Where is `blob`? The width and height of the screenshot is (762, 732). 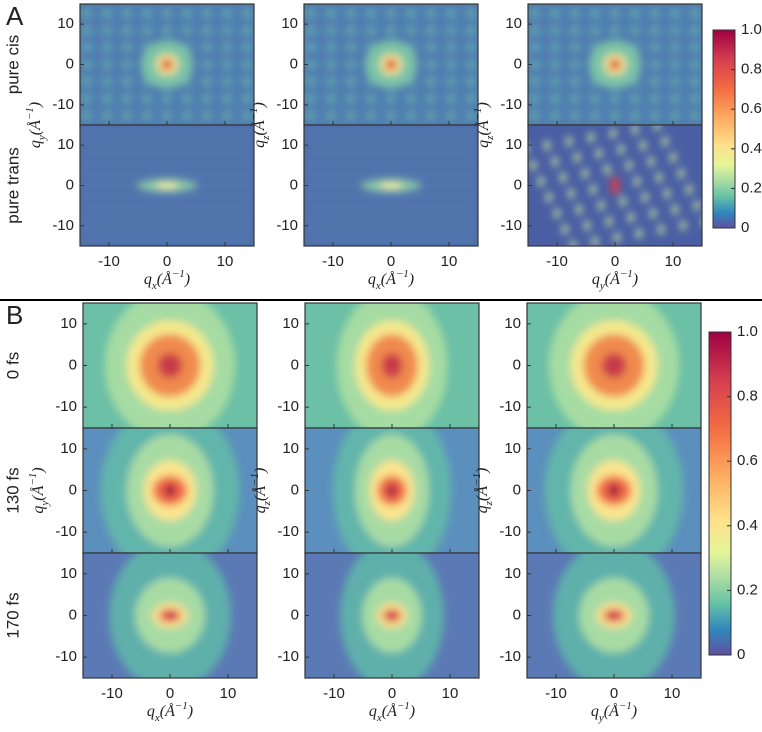 blob is located at coordinates (392, 615).